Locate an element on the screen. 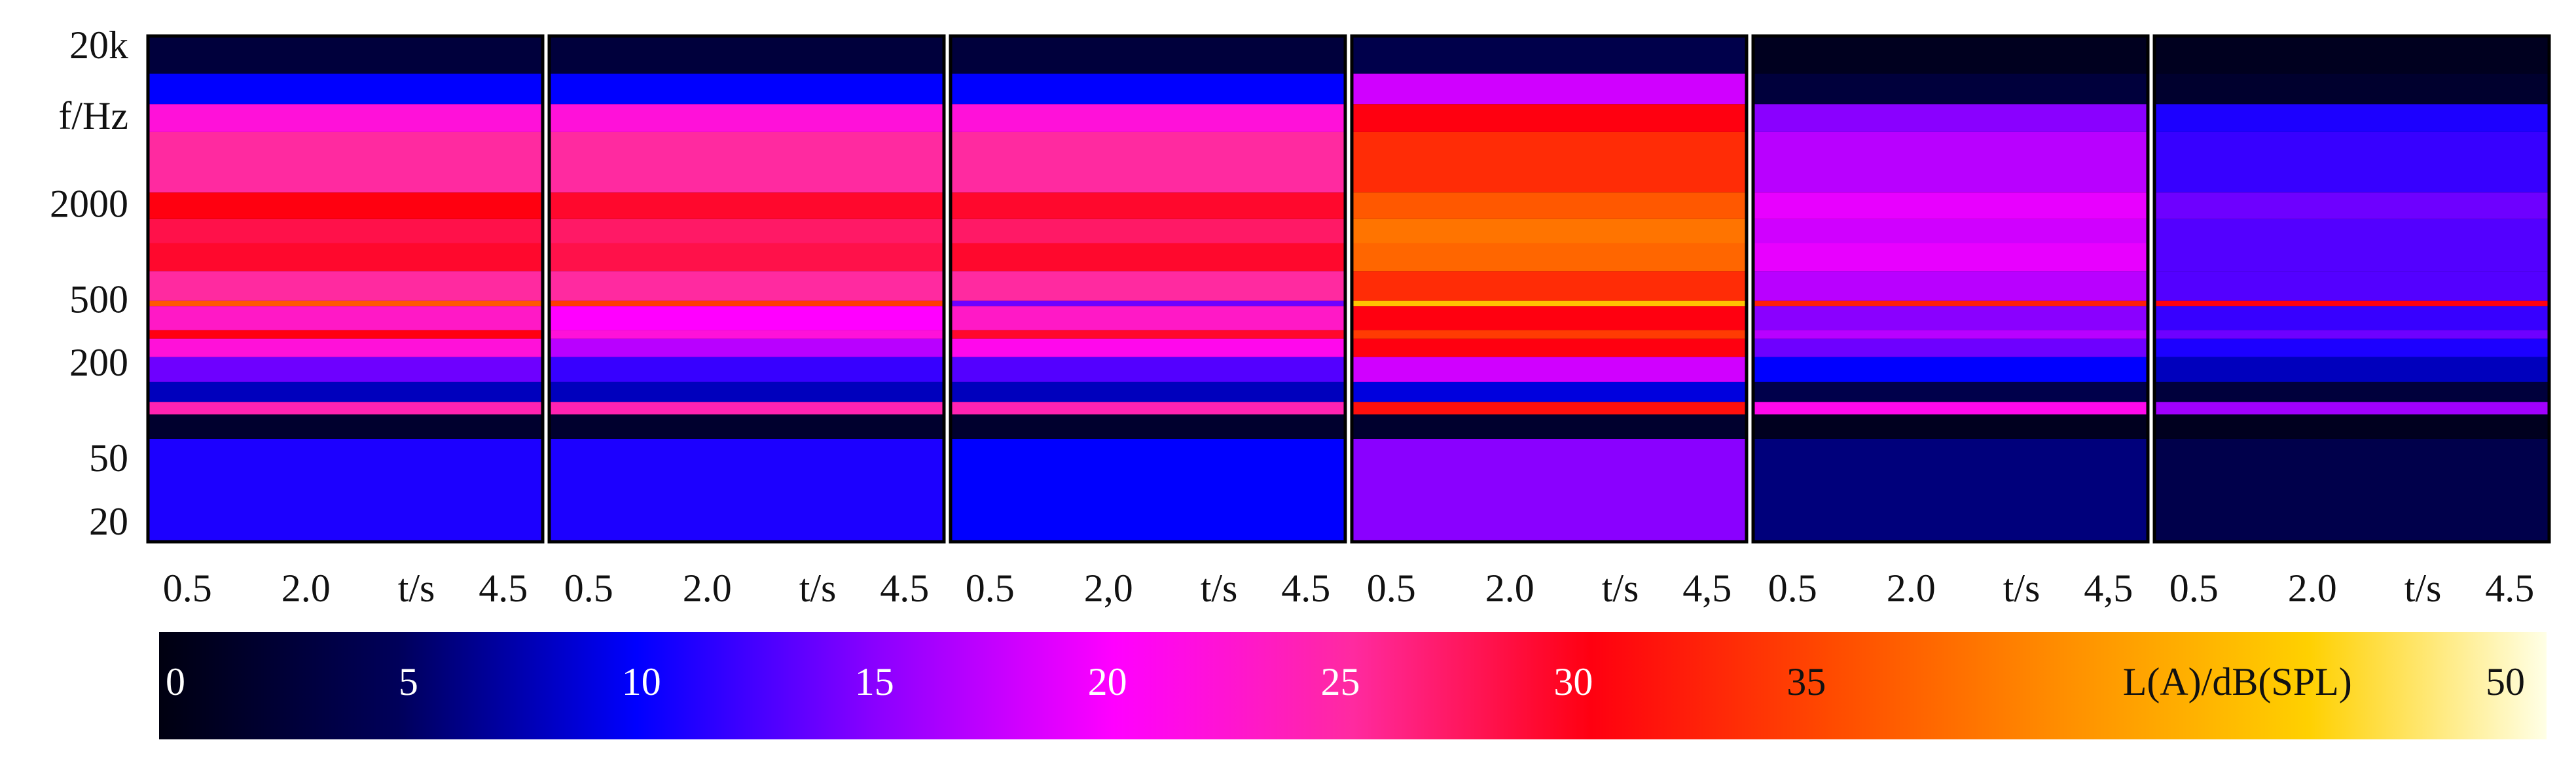  y-tick-label: 20 is located at coordinates (108, 521).